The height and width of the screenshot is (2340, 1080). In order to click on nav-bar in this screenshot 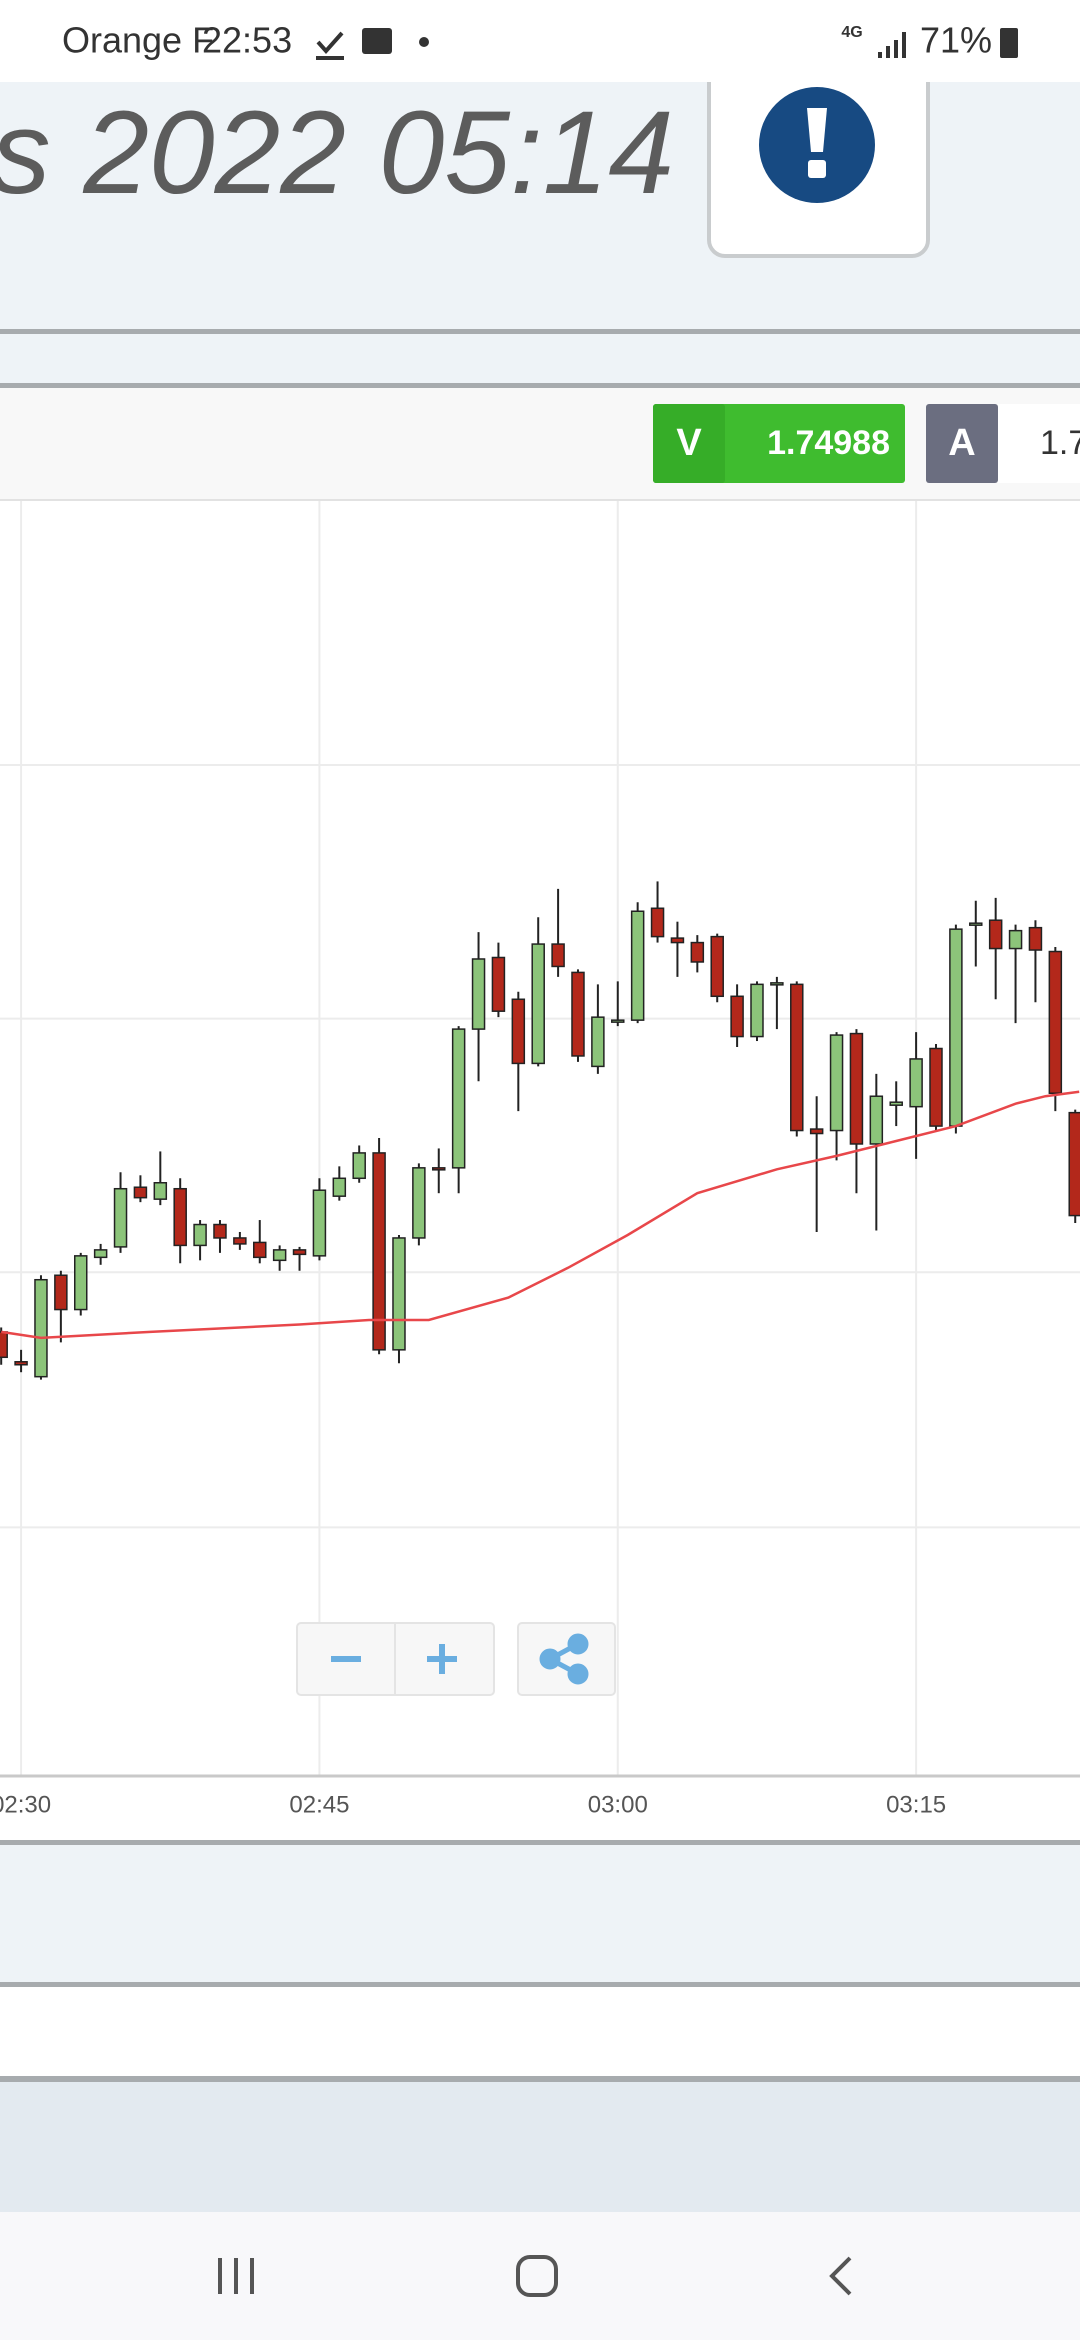, I will do `click(540, 2276)`.